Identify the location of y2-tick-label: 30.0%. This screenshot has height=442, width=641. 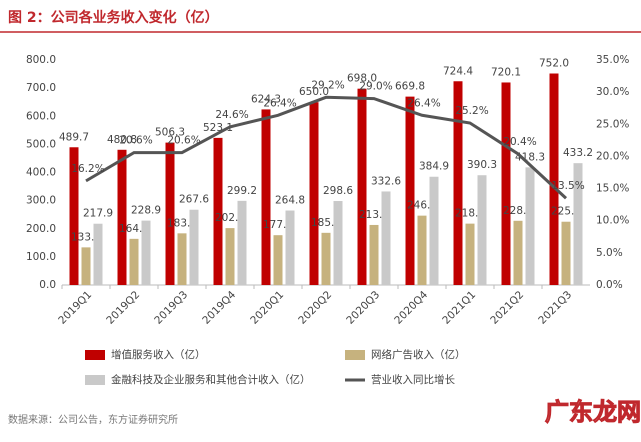
(612, 92).